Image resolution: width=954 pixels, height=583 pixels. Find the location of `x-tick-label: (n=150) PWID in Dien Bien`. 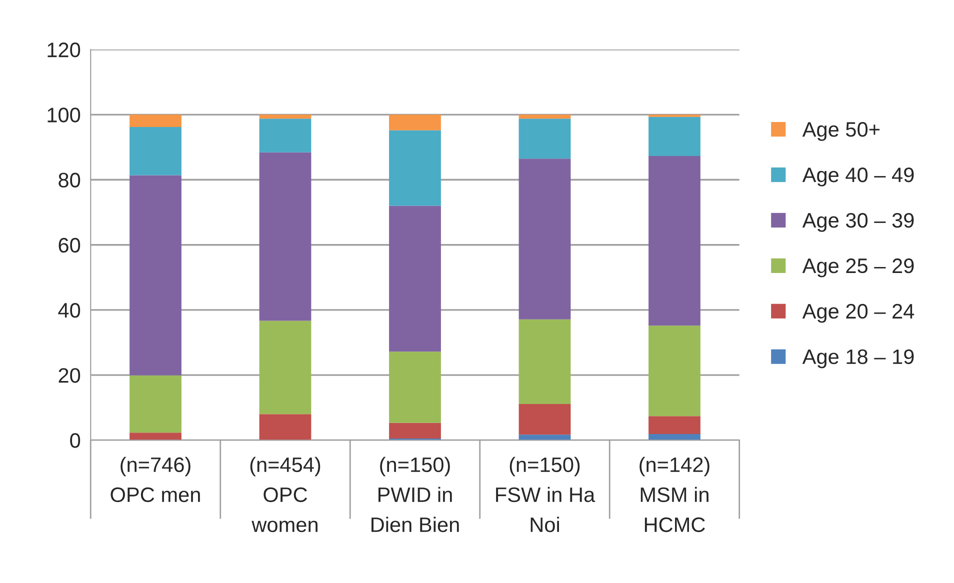

x-tick-label: (n=150) PWID in Dien Bien is located at coordinates (415, 494).